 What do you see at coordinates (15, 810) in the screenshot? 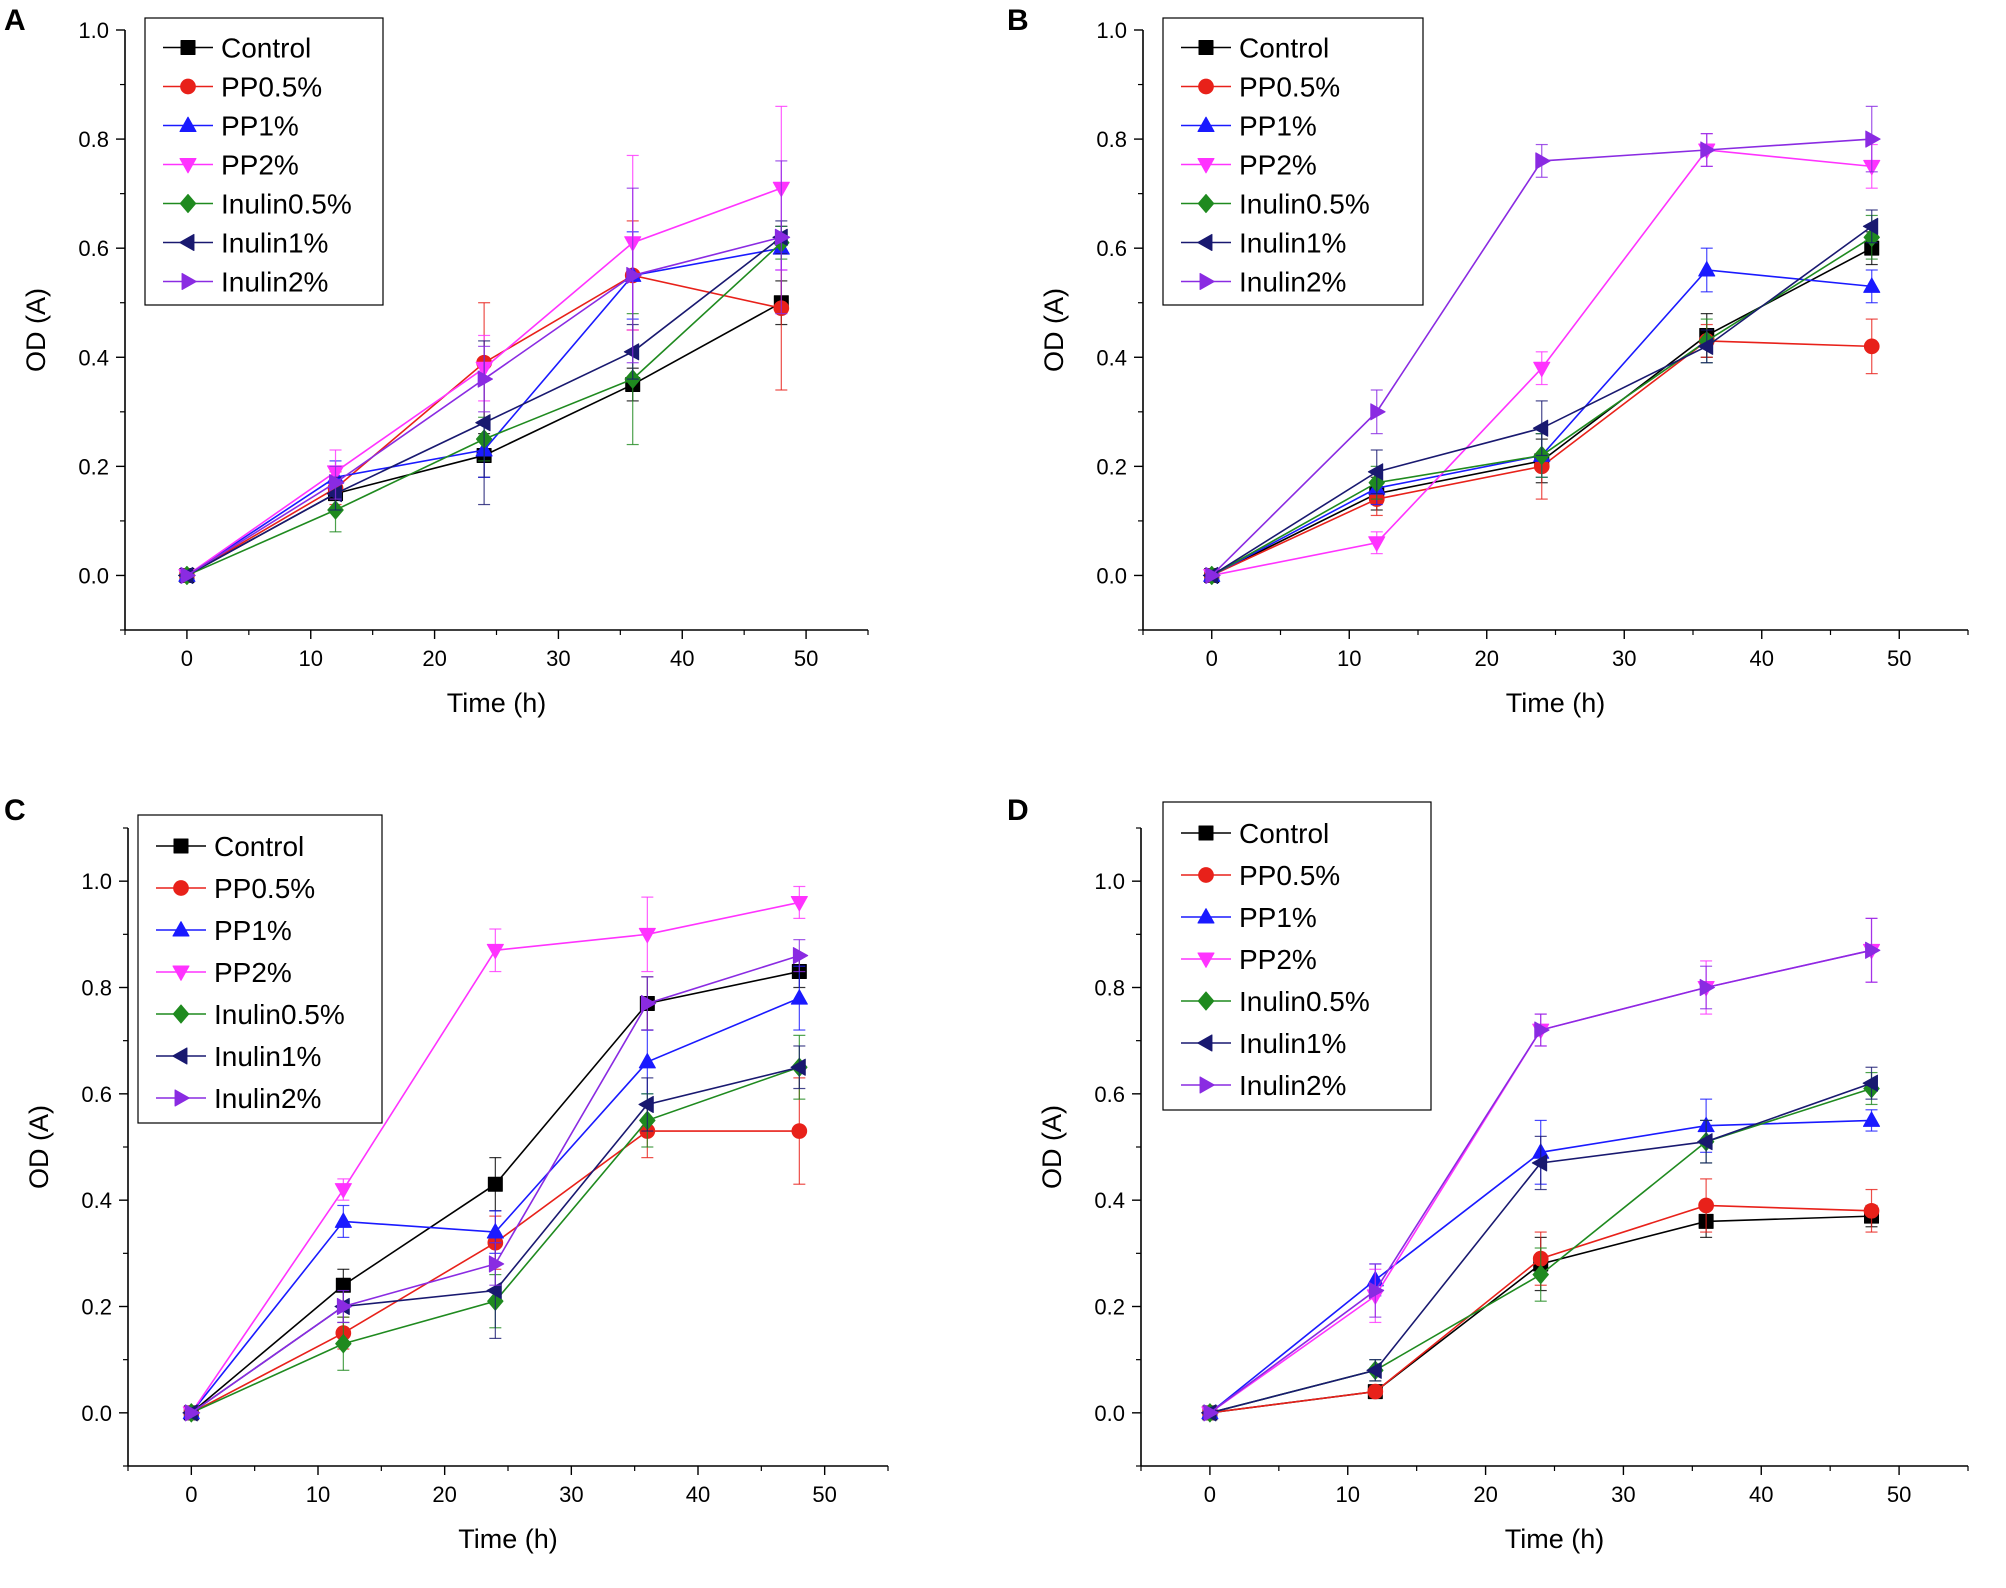
I see `panel-letter: C` at bounding box center [15, 810].